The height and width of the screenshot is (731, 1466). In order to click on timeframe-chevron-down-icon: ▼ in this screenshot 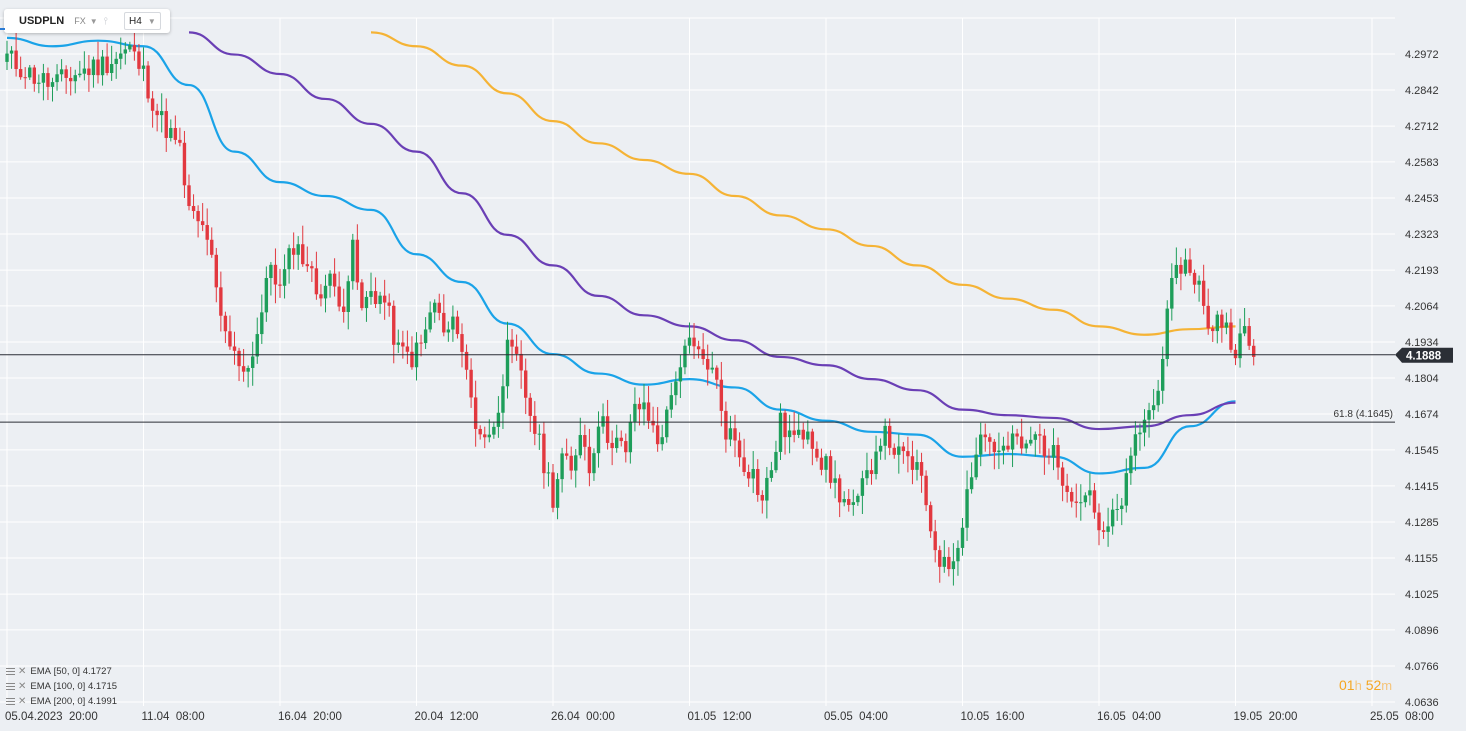, I will do `click(151, 21)`.